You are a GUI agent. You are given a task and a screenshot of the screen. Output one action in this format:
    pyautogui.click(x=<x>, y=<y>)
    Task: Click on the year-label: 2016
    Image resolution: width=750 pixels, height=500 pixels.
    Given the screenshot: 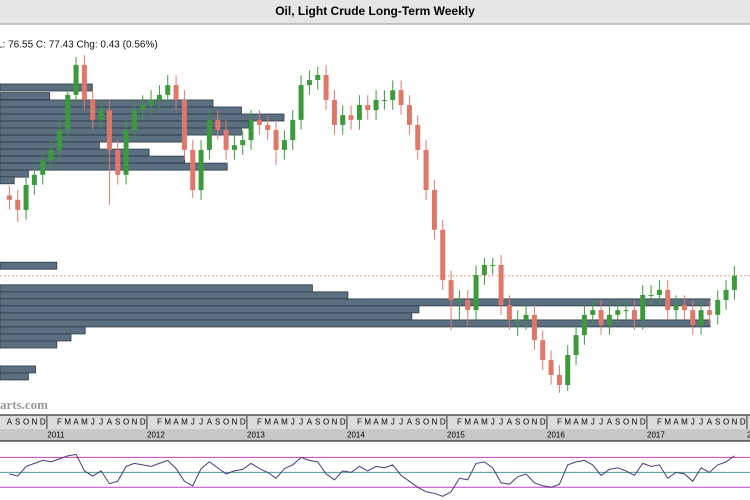 What is the action you would take?
    pyautogui.click(x=556, y=435)
    